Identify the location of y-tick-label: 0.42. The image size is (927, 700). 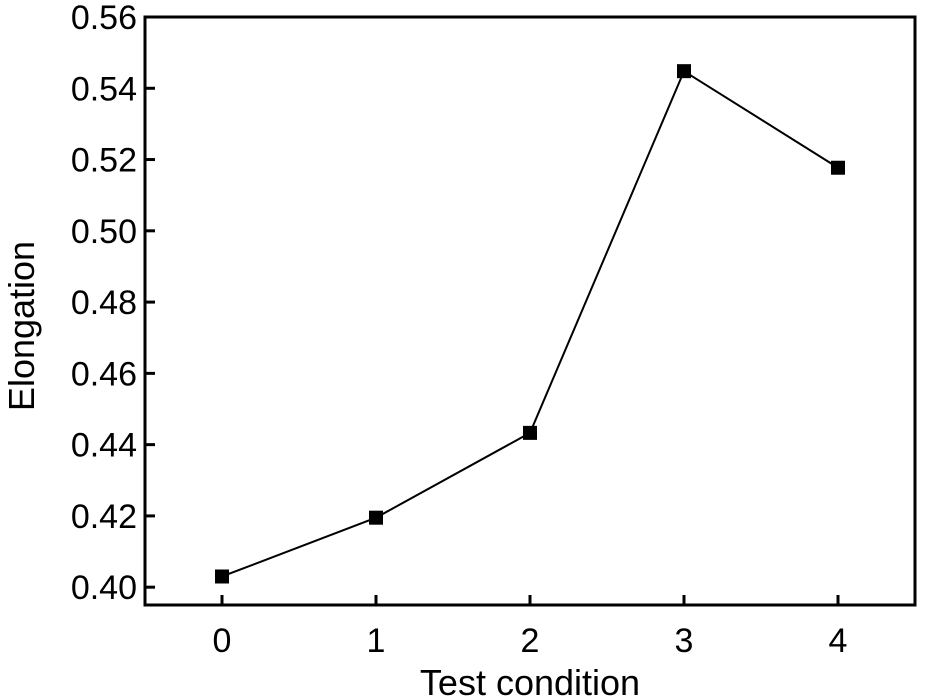
(104, 517).